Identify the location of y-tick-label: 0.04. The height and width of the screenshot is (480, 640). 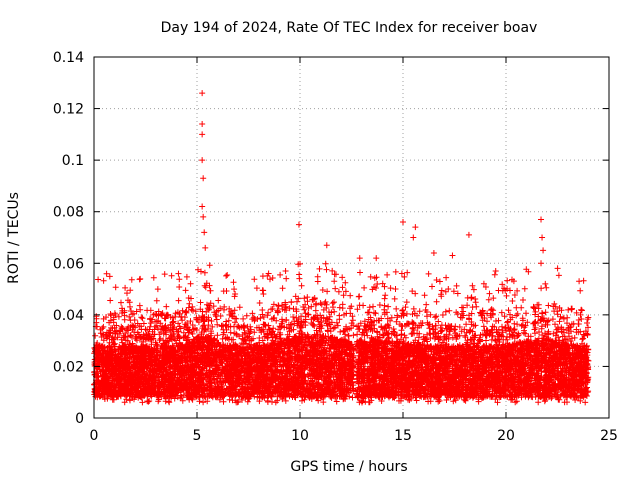
(68, 316).